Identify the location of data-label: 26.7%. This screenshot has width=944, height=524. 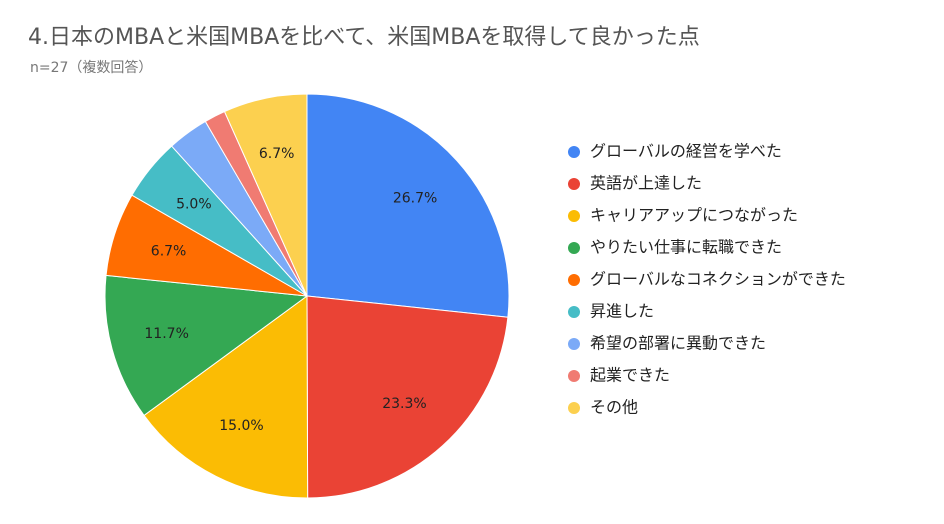
(415, 199).